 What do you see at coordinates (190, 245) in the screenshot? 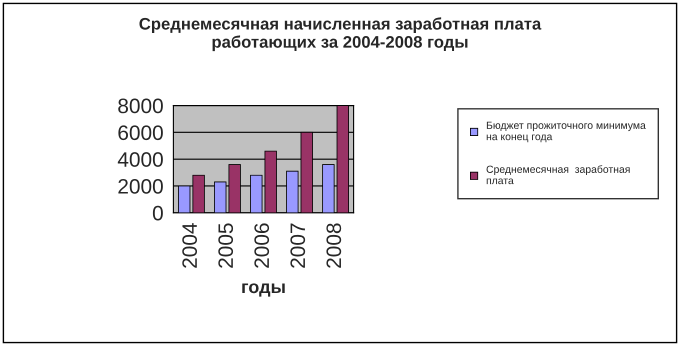
I see `x-tick-label: 2004` at bounding box center [190, 245].